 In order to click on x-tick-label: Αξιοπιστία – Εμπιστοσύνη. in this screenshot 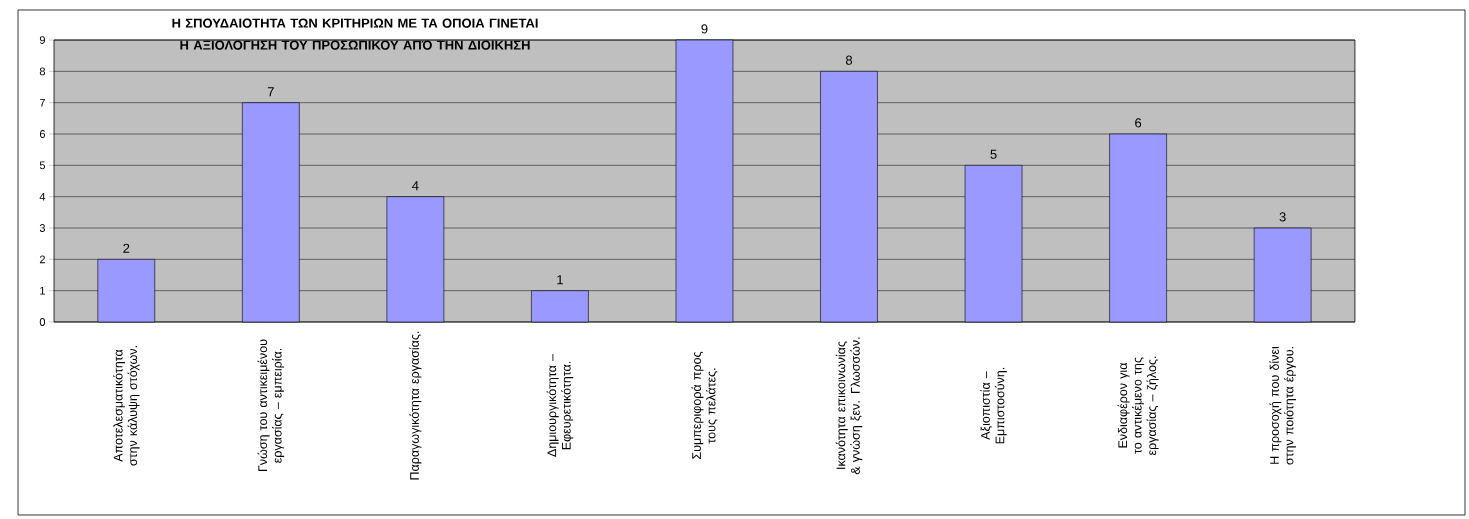, I will do `click(993, 405)`.